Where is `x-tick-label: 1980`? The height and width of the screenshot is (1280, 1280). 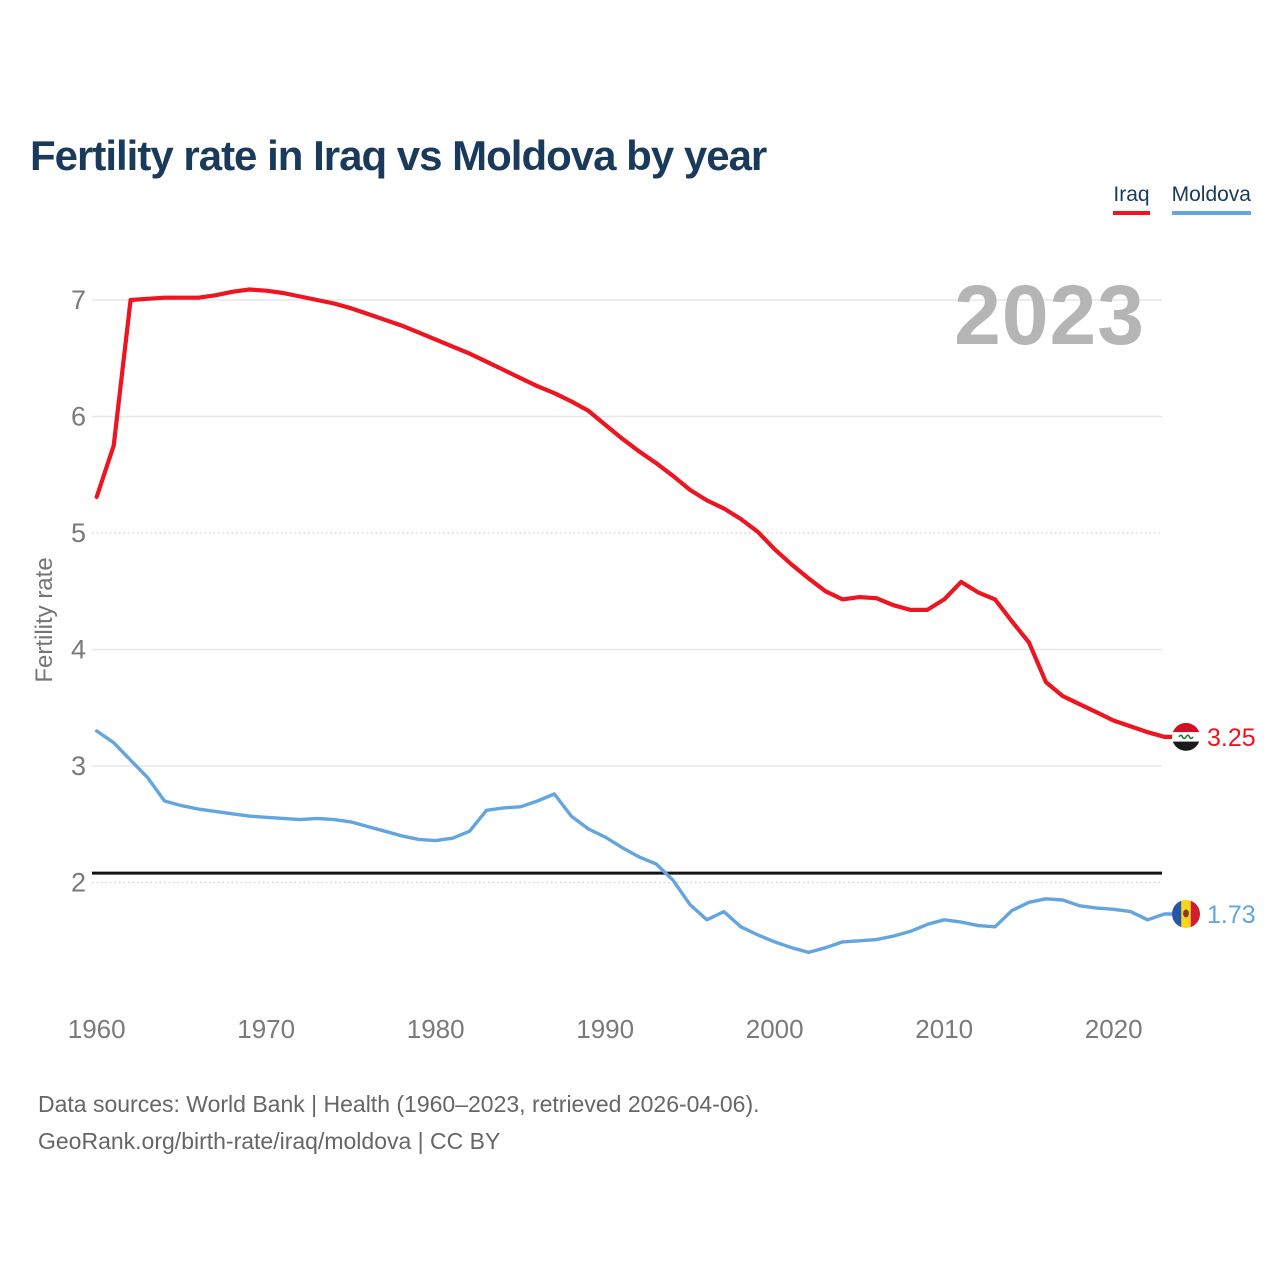 x-tick-label: 1980 is located at coordinates (436, 1029).